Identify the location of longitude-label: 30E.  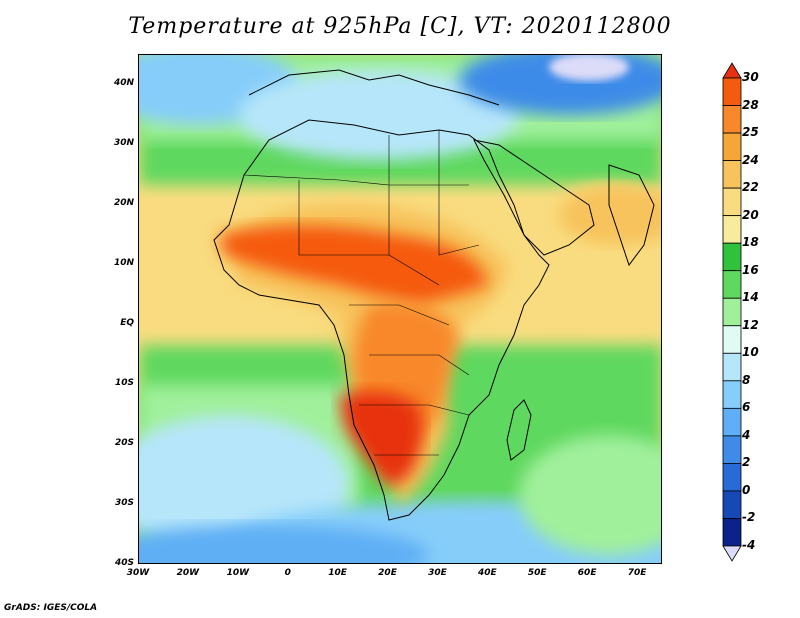
(437, 573).